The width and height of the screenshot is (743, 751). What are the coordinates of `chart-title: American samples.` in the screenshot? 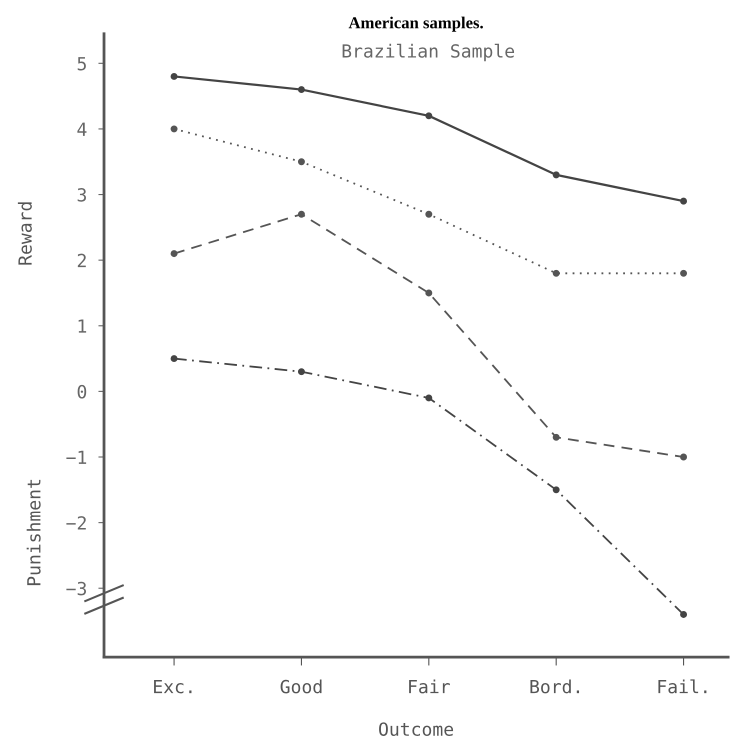 It's located at (415, 24).